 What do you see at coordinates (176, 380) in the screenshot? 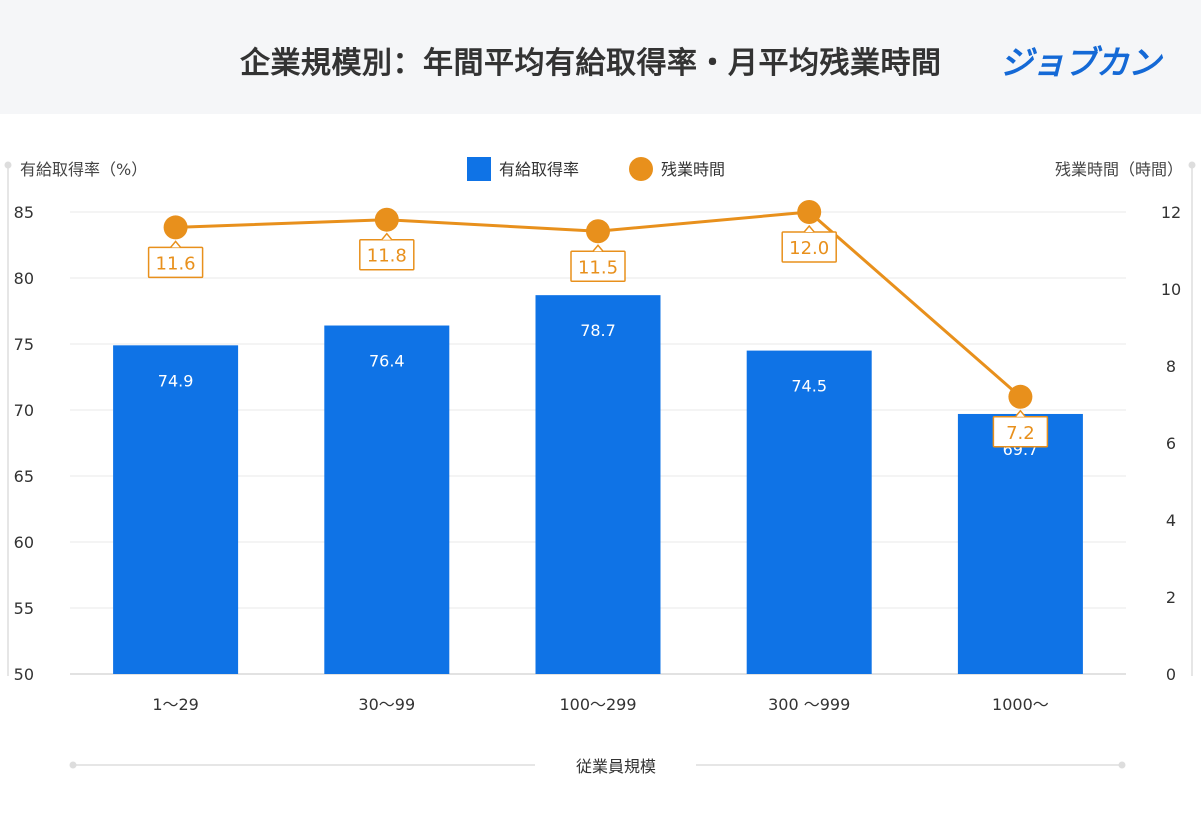
I see `bar-data-label: 74.9` at bounding box center [176, 380].